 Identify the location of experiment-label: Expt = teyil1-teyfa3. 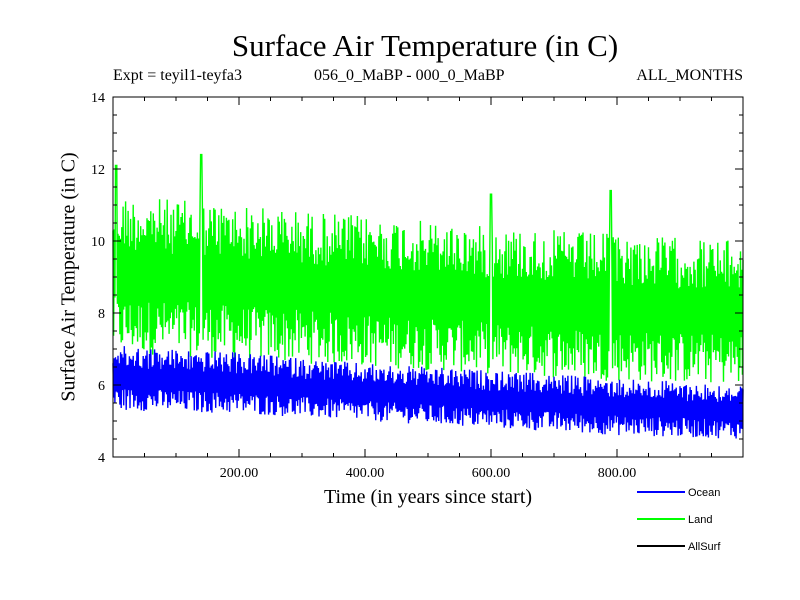
(177, 75).